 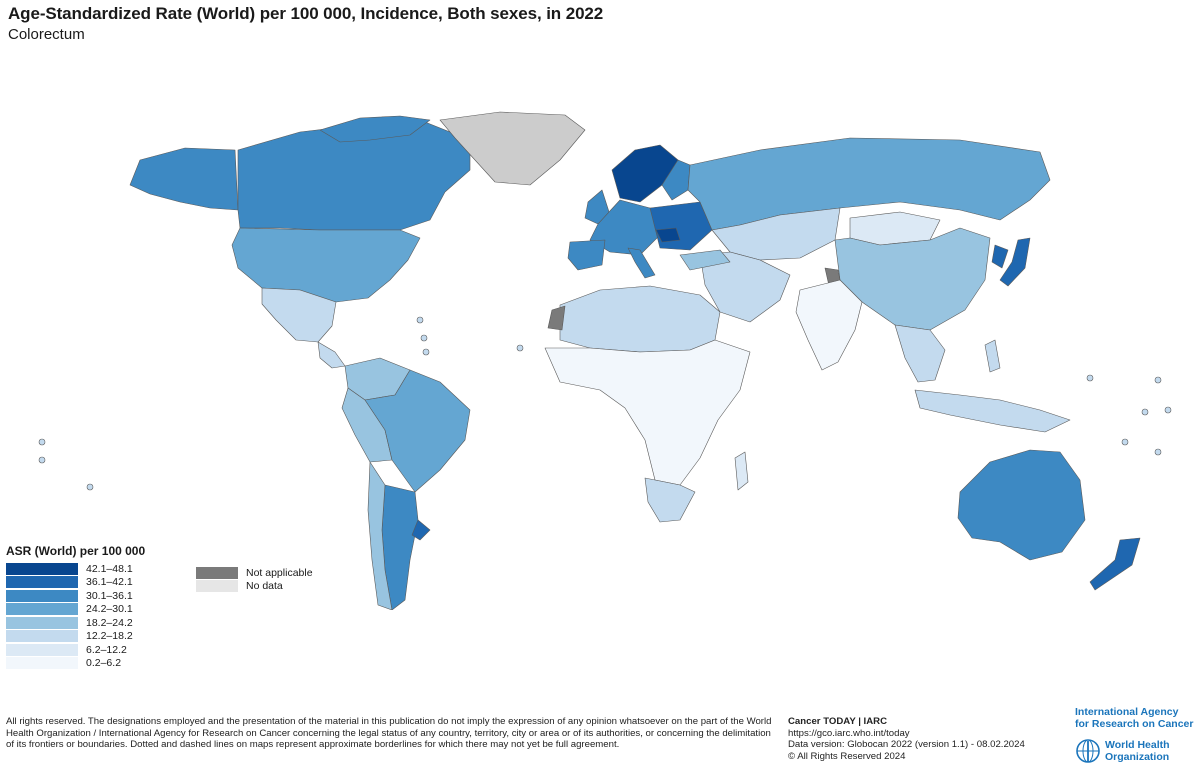 I want to click on region-central-america, so click(x=331, y=355).